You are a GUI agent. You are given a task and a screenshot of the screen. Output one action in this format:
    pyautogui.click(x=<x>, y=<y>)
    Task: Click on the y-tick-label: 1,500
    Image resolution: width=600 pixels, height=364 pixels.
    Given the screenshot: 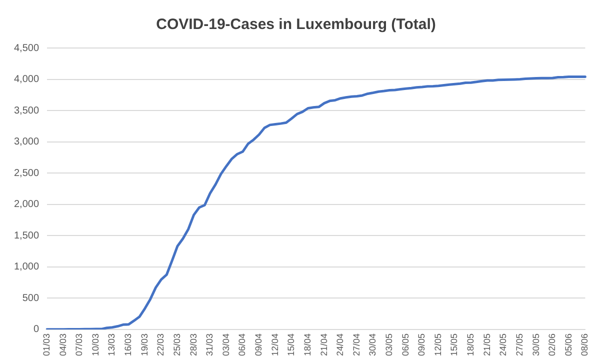 What is the action you would take?
    pyautogui.click(x=27, y=236)
    